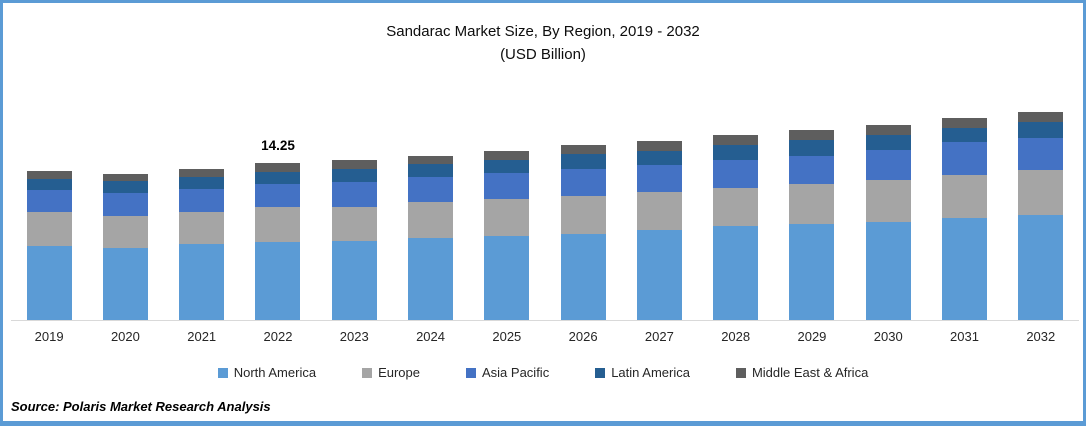 The height and width of the screenshot is (426, 1086). I want to click on legend-item-asia-pacific: Asia Pacific, so click(507, 372).